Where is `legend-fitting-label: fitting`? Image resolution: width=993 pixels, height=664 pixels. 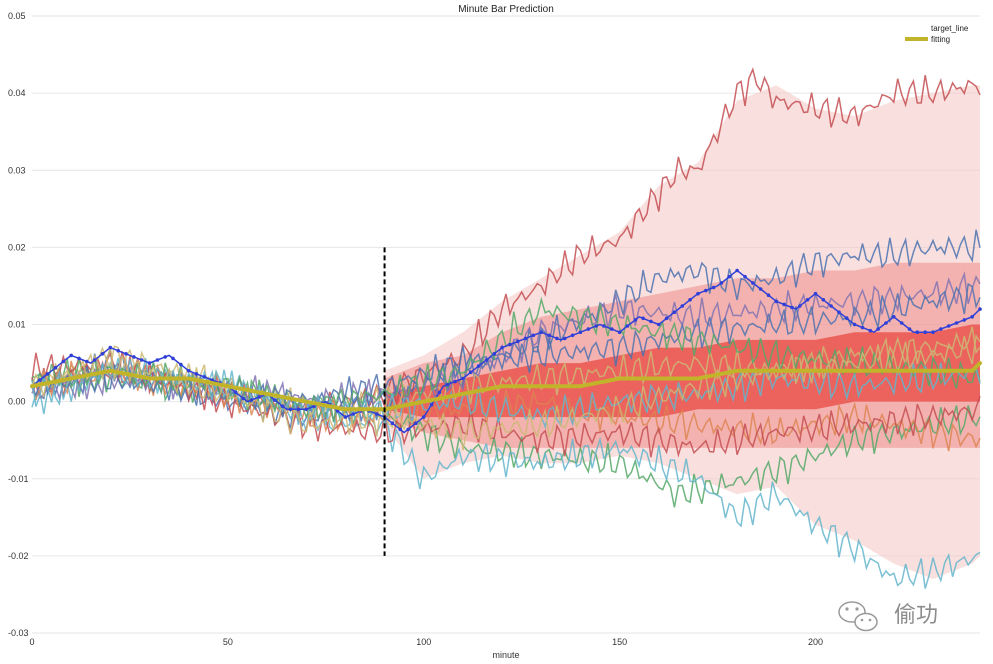
legend-fitting-label: fitting is located at coordinates (940, 39).